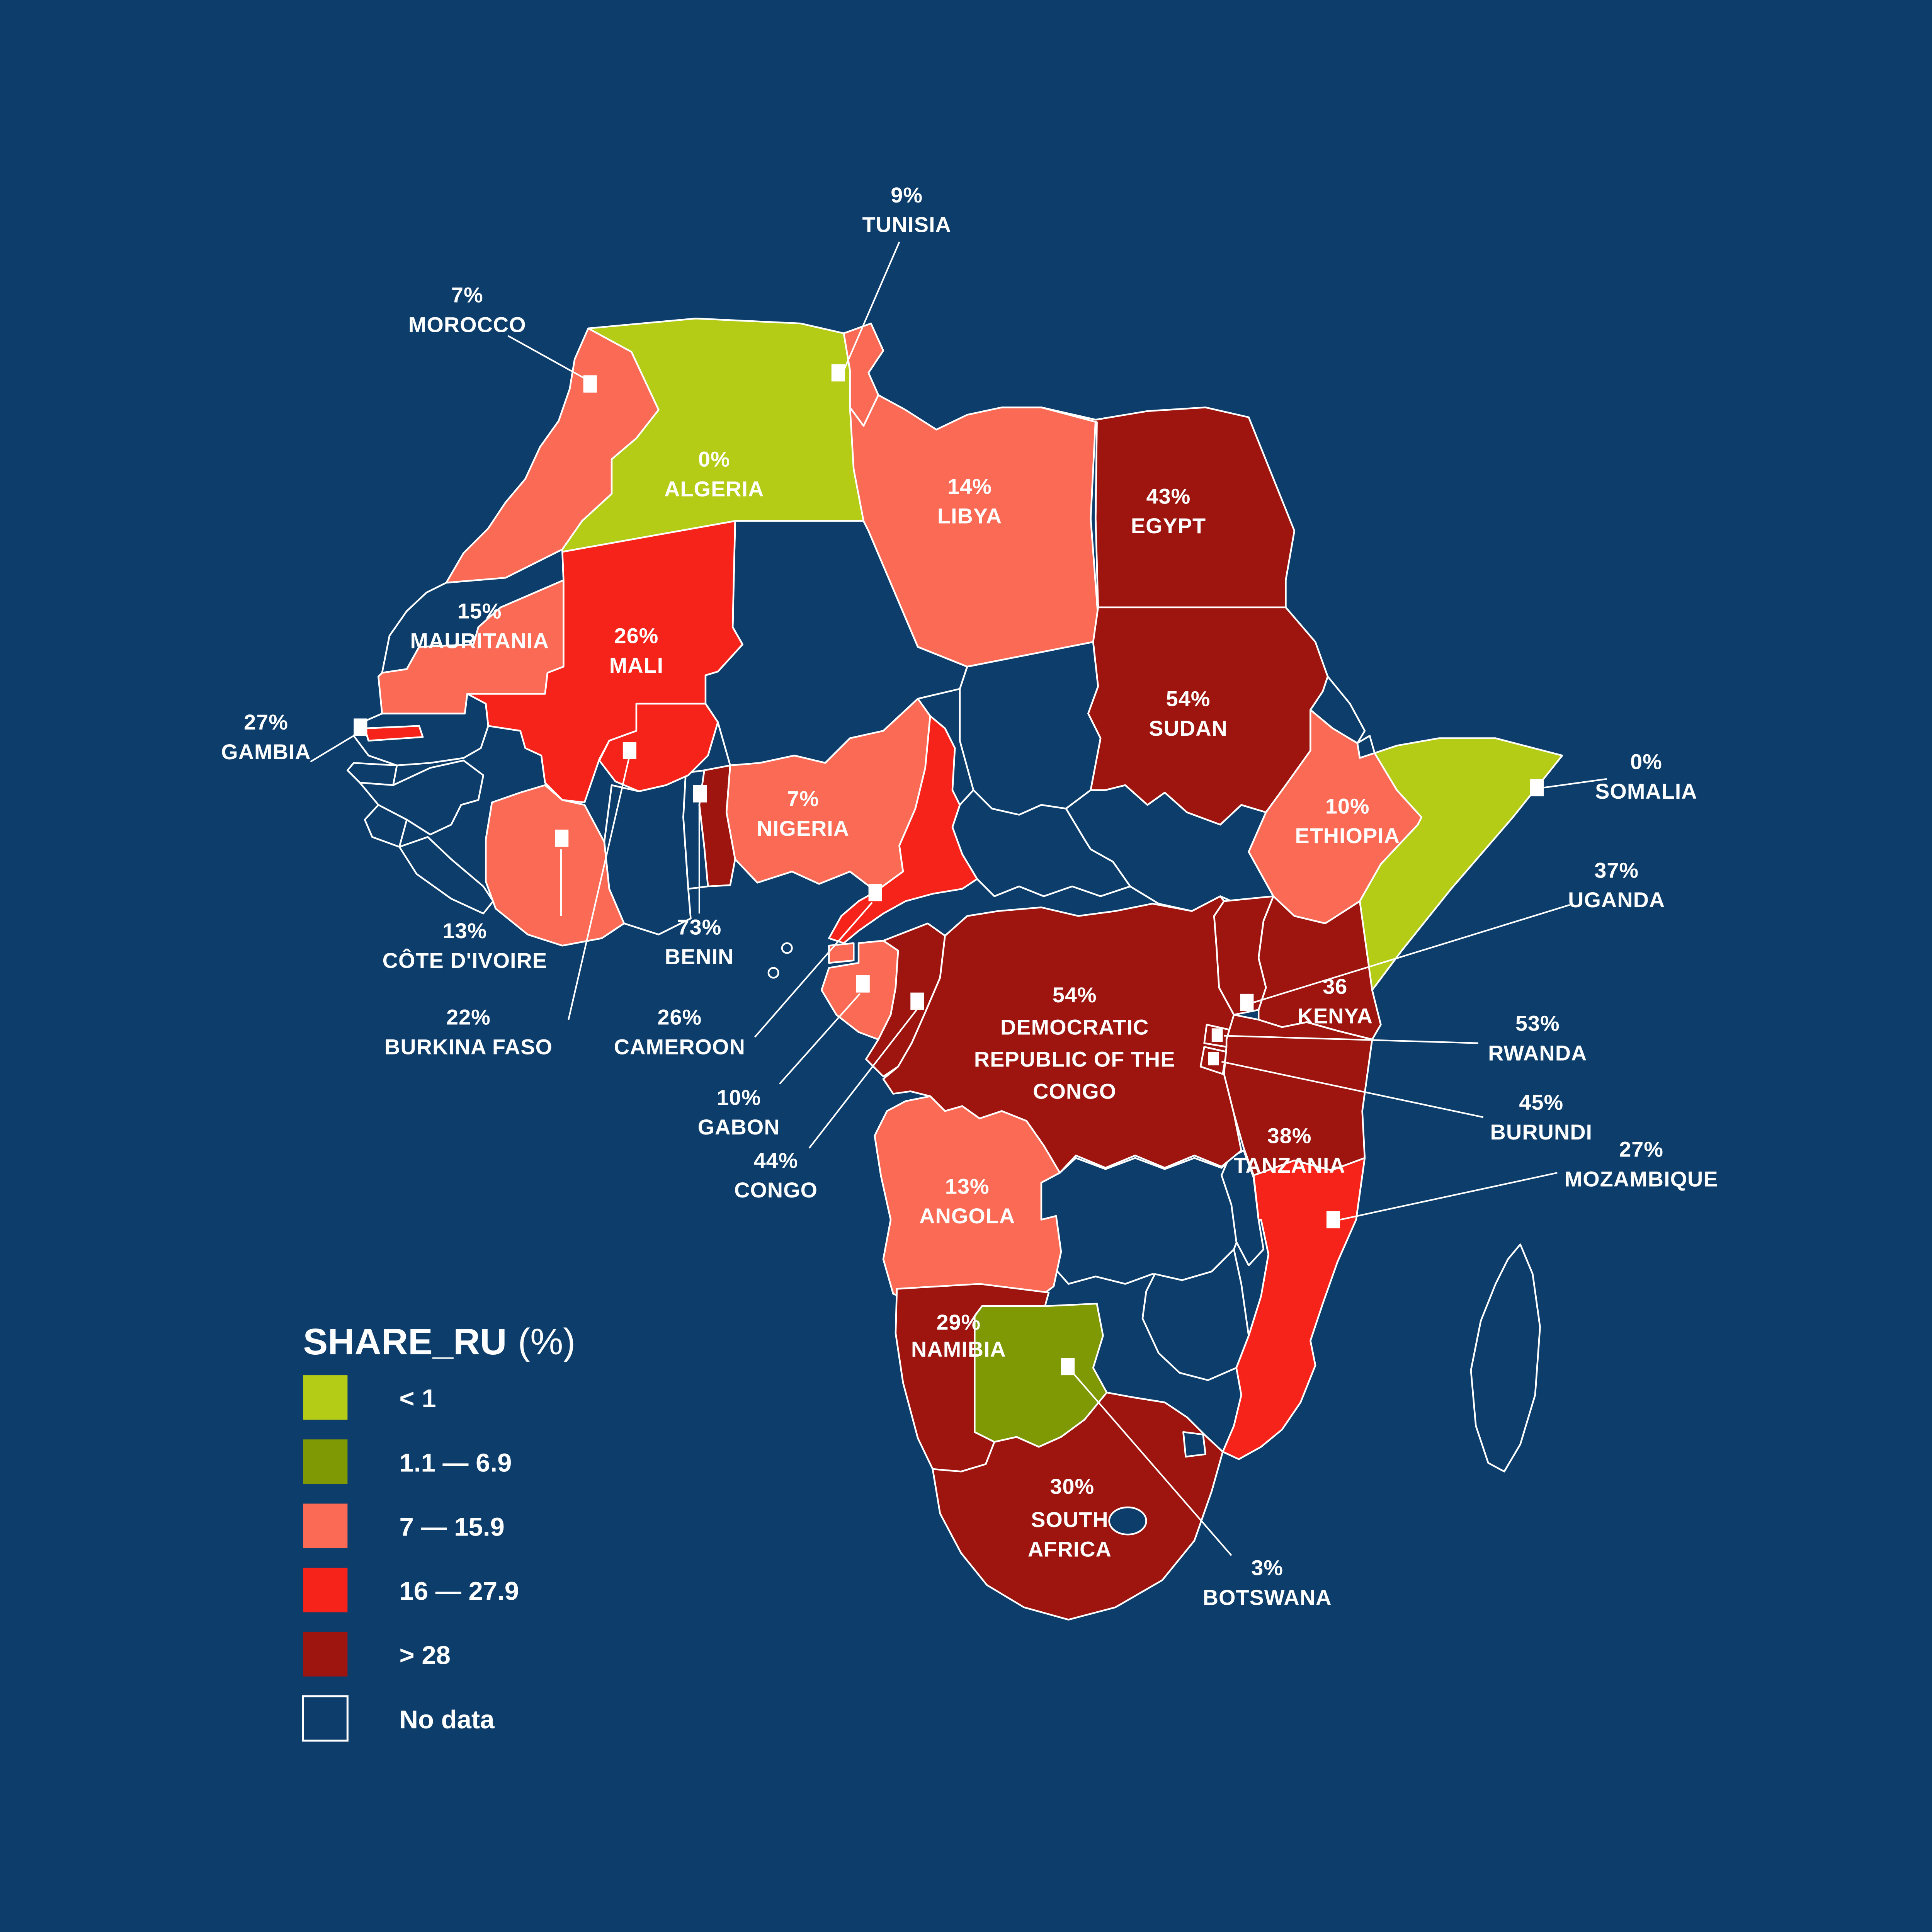  Describe the element at coordinates (1541, 1132) in the screenshot. I see `label-burundi-name: BURUNDI` at that location.